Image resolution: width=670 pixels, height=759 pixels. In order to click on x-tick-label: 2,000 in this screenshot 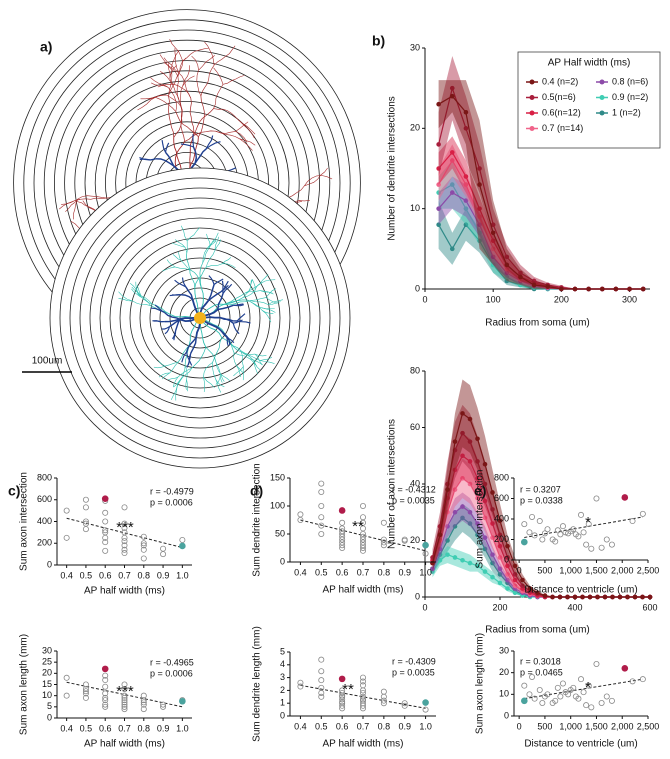, I will do `click(622, 570)`.